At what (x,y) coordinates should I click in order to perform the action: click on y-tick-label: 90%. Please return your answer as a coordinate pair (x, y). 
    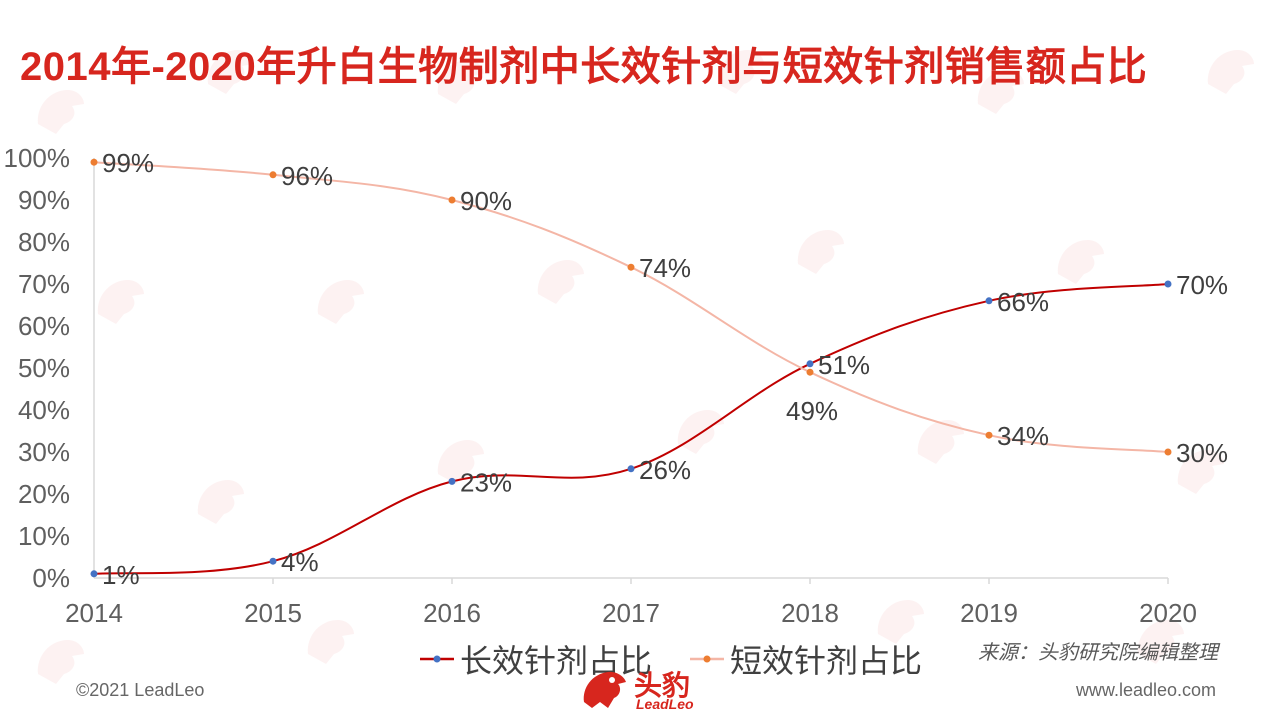
    Looking at the image, I should click on (44, 200).